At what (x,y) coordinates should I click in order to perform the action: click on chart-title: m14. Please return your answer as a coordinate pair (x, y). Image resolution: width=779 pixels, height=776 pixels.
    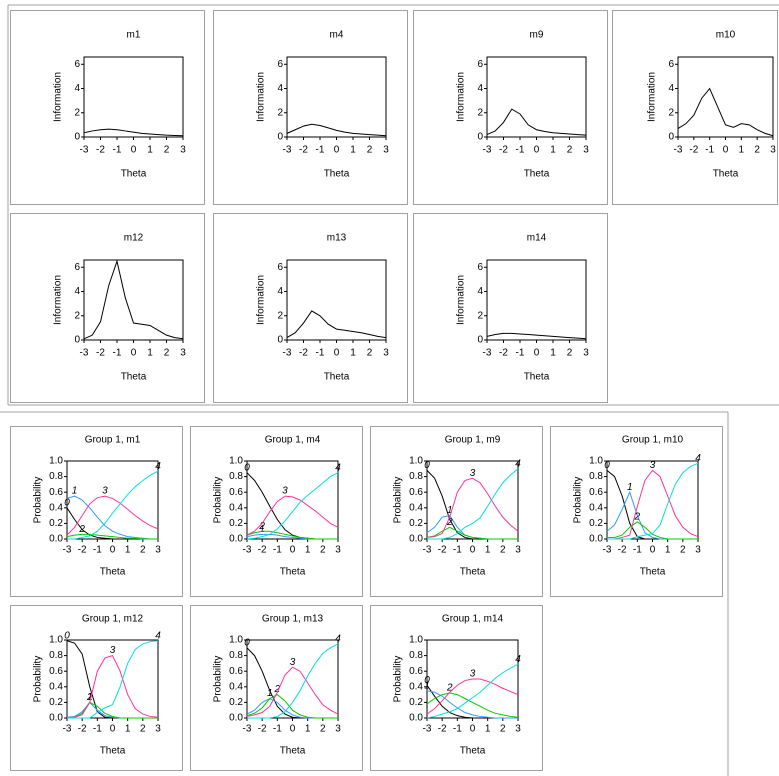
    Looking at the image, I should click on (537, 238).